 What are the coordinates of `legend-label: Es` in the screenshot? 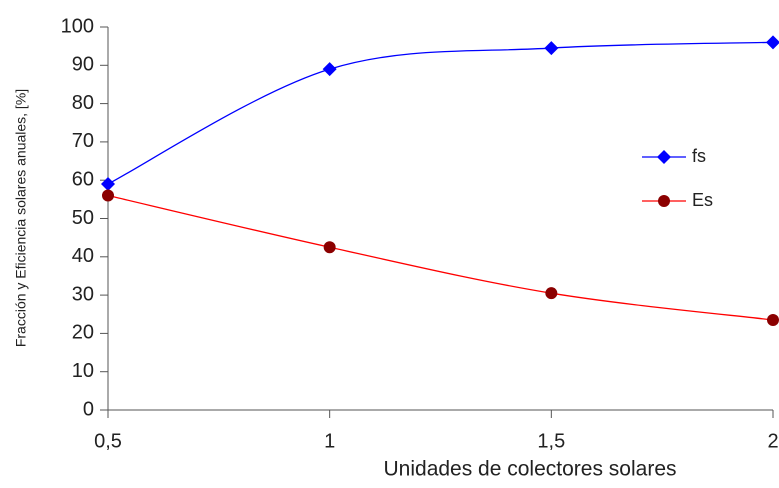 It's located at (702, 200).